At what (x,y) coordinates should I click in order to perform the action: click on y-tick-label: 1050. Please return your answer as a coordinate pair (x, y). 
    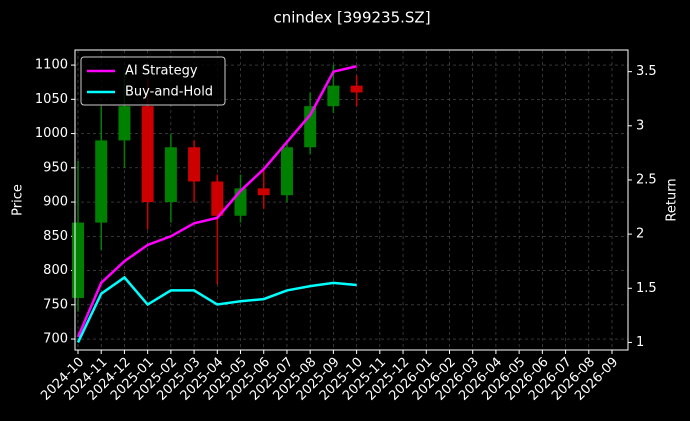
    Looking at the image, I should click on (51, 99).